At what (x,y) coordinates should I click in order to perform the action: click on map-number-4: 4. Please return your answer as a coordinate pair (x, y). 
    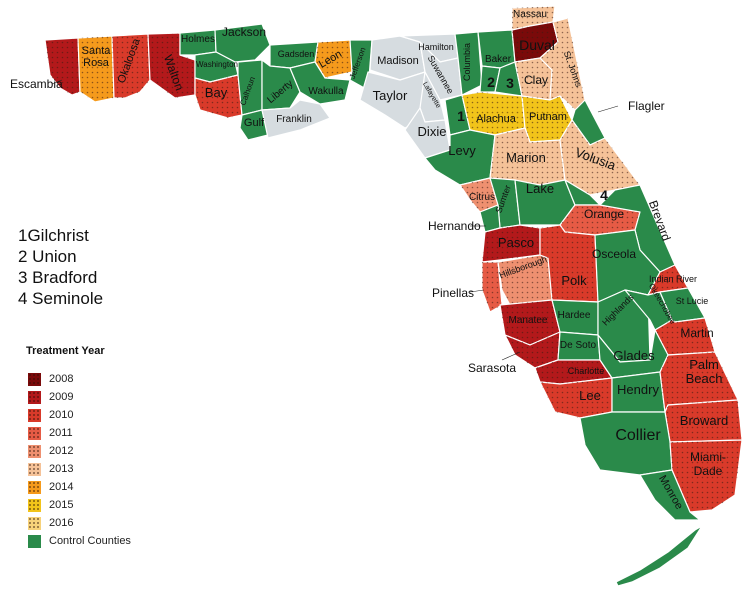
    Looking at the image, I should click on (604, 195).